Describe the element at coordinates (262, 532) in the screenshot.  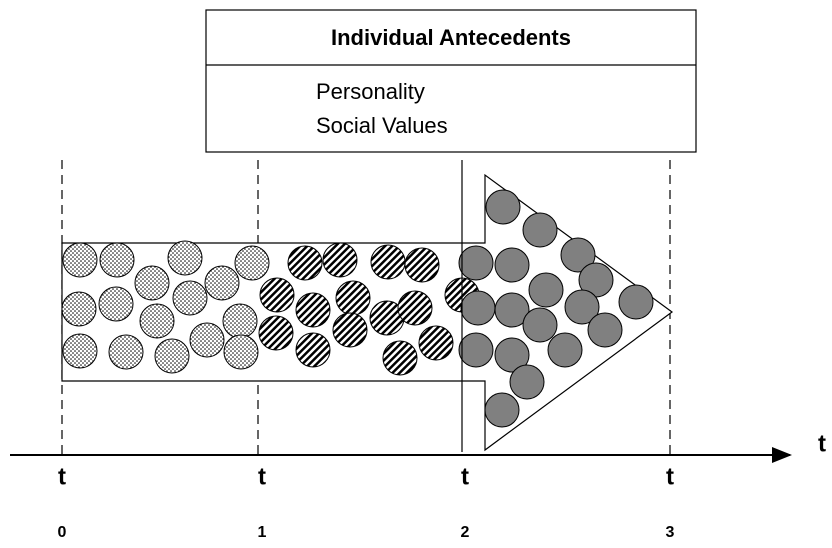
I see `tick-subscript: 1` at that location.